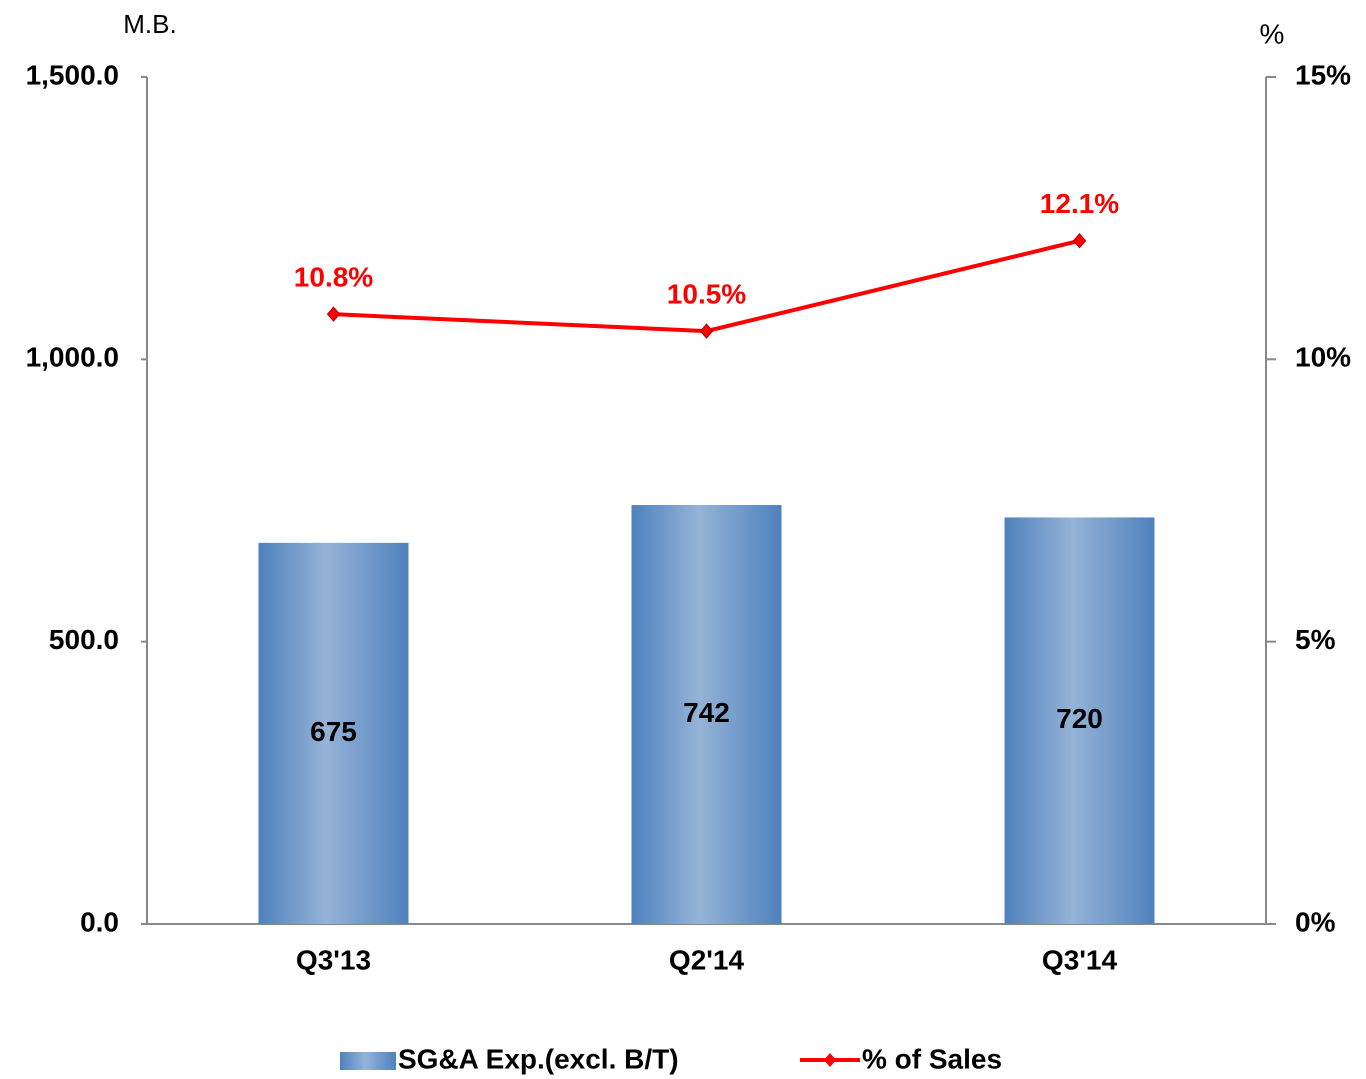  I want to click on legend-label: % of Sales, so click(932, 1058).